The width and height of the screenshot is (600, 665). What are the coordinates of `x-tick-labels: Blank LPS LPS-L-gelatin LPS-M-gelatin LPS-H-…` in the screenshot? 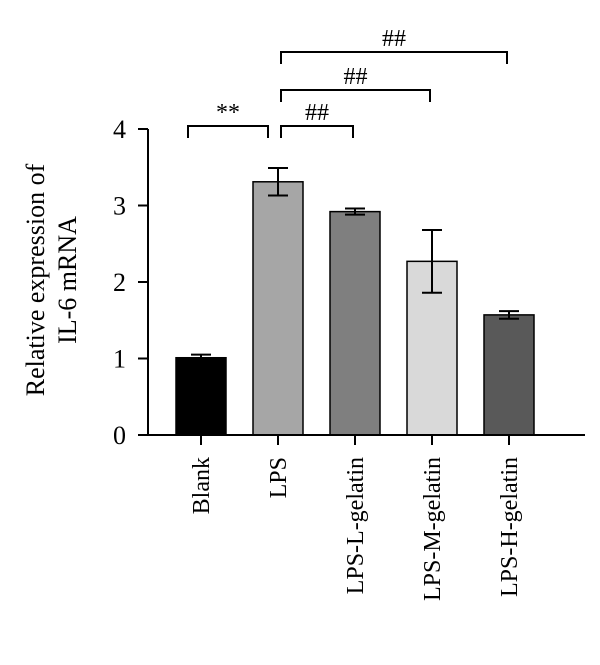 It's located at (356, 518).